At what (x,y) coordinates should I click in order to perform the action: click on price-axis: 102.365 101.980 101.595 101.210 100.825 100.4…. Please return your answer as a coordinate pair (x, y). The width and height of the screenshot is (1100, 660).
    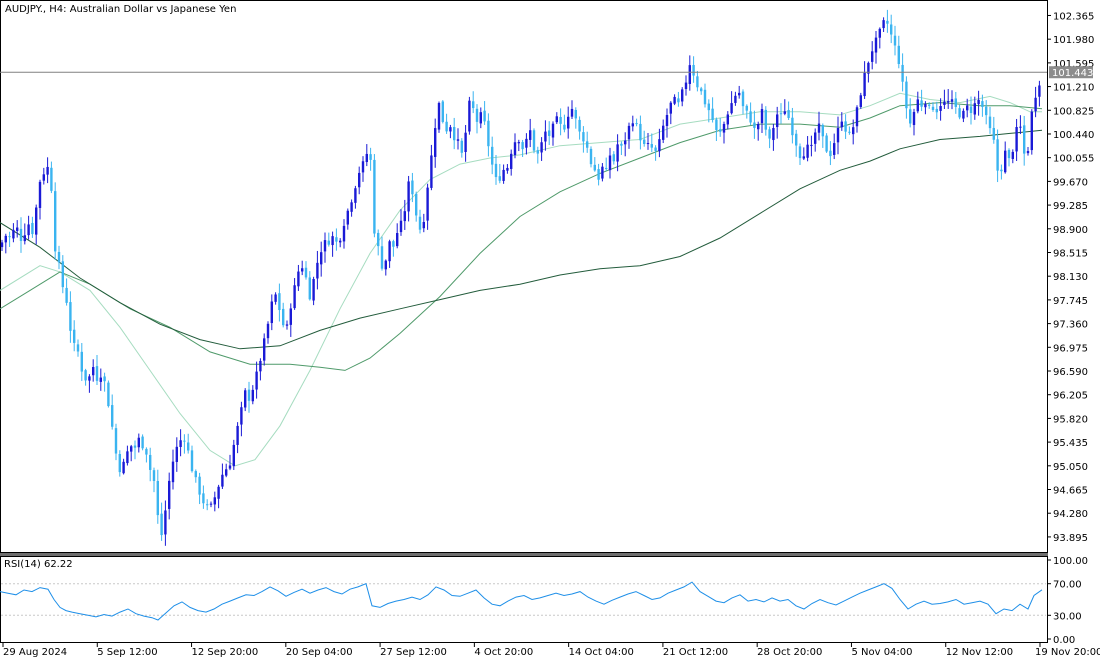
    Looking at the image, I should click on (1070, 277).